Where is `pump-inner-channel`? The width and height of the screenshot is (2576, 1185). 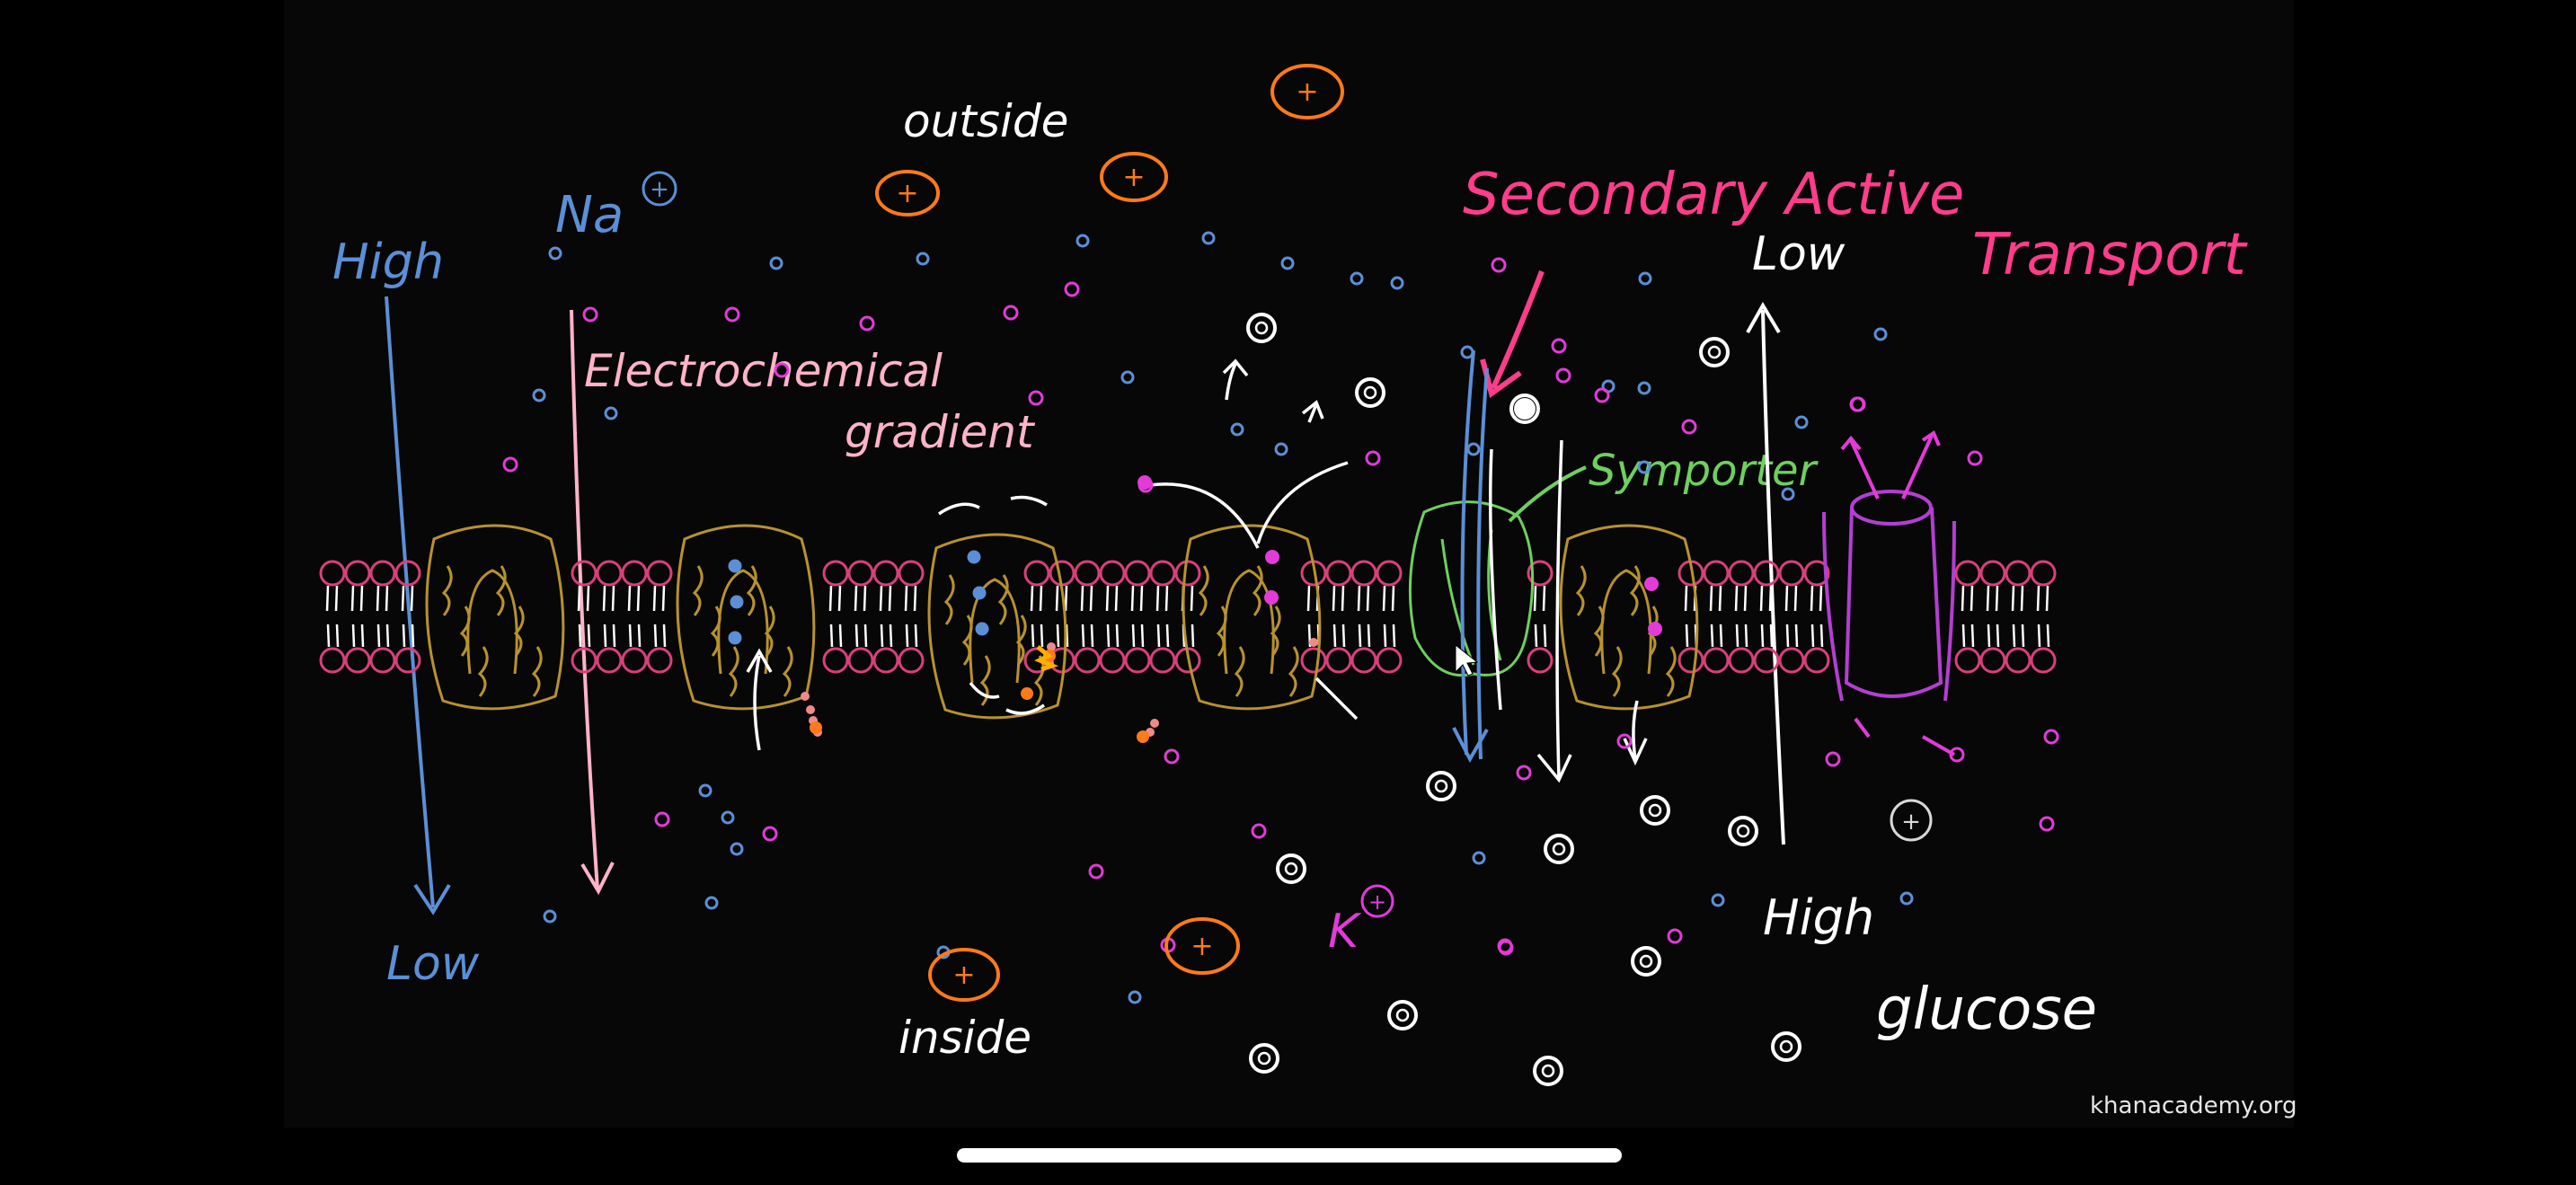 pump-inner-channel is located at coordinates (1249, 622).